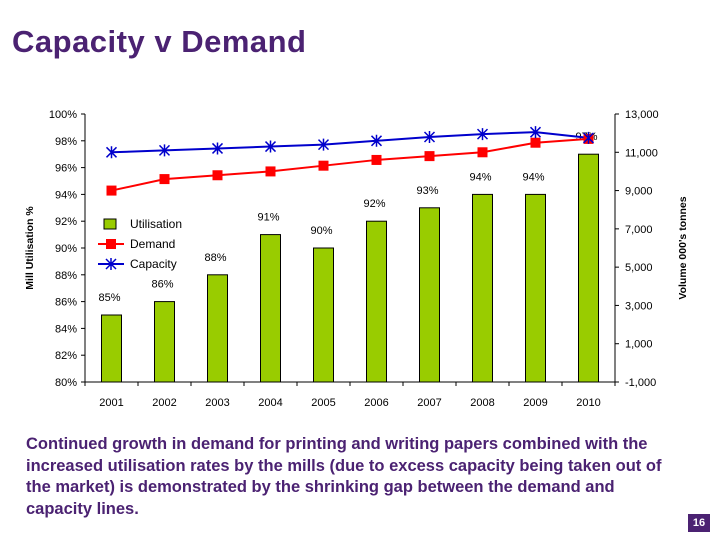 This screenshot has height=546, width=728. I want to click on x-tick-label: 2006, so click(376, 403).